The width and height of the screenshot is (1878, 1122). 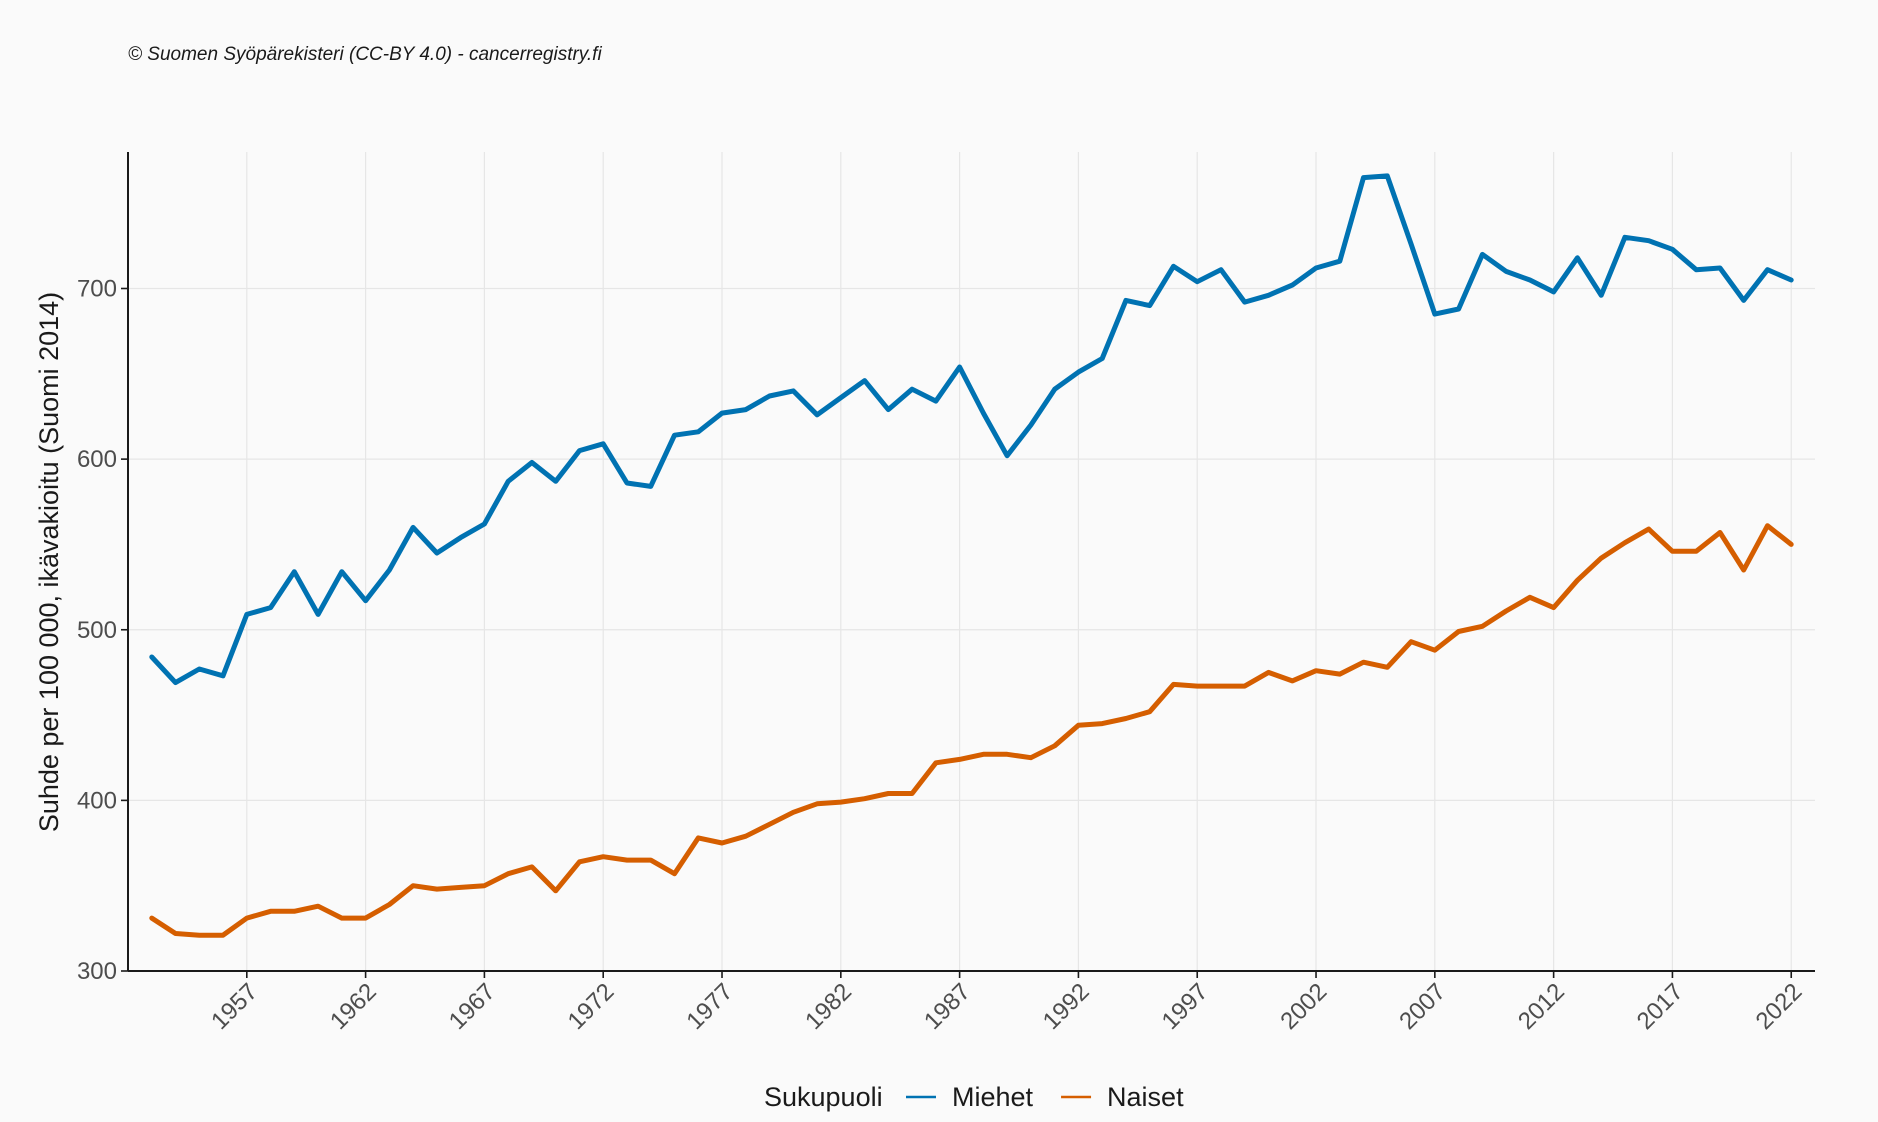 I want to click on x-tick-label-2012: 2012, so click(x=1541, y=1006).